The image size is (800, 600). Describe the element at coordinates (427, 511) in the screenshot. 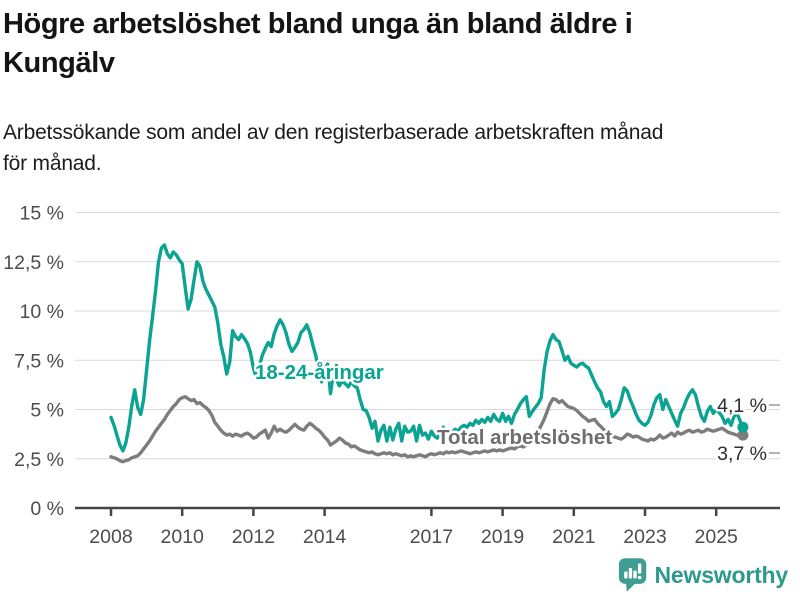

I see `axis-group` at that location.